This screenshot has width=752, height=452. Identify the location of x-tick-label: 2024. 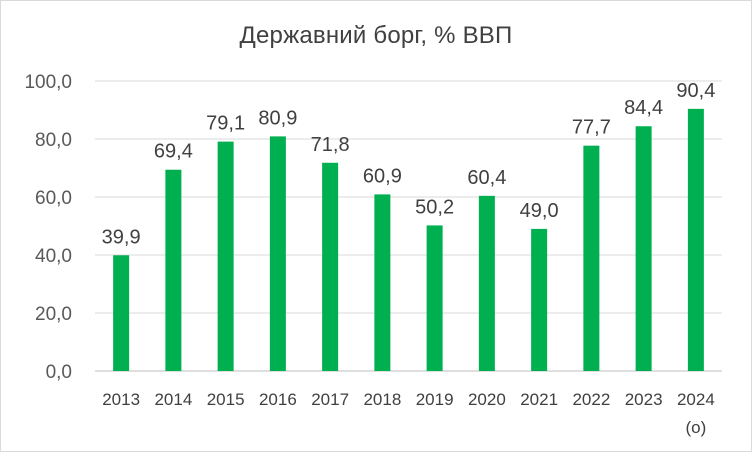
(696, 399).